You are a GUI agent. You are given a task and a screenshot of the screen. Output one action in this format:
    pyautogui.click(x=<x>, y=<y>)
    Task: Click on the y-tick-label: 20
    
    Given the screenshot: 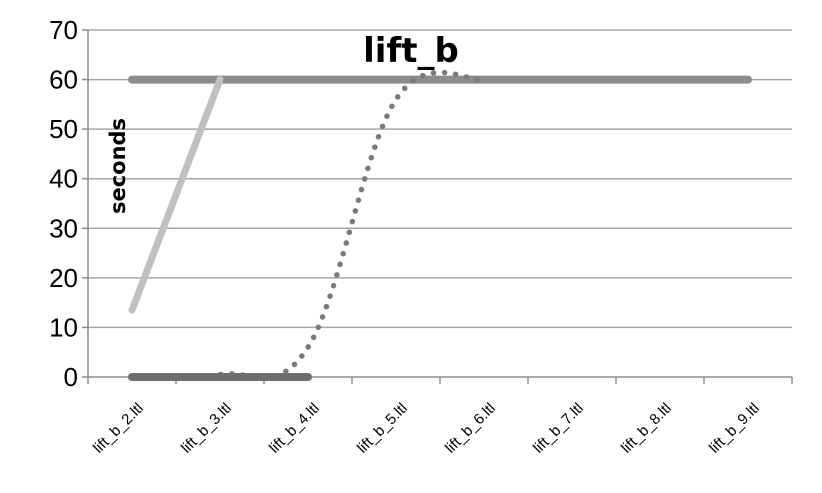 What is the action you would take?
    pyautogui.click(x=63, y=278)
    